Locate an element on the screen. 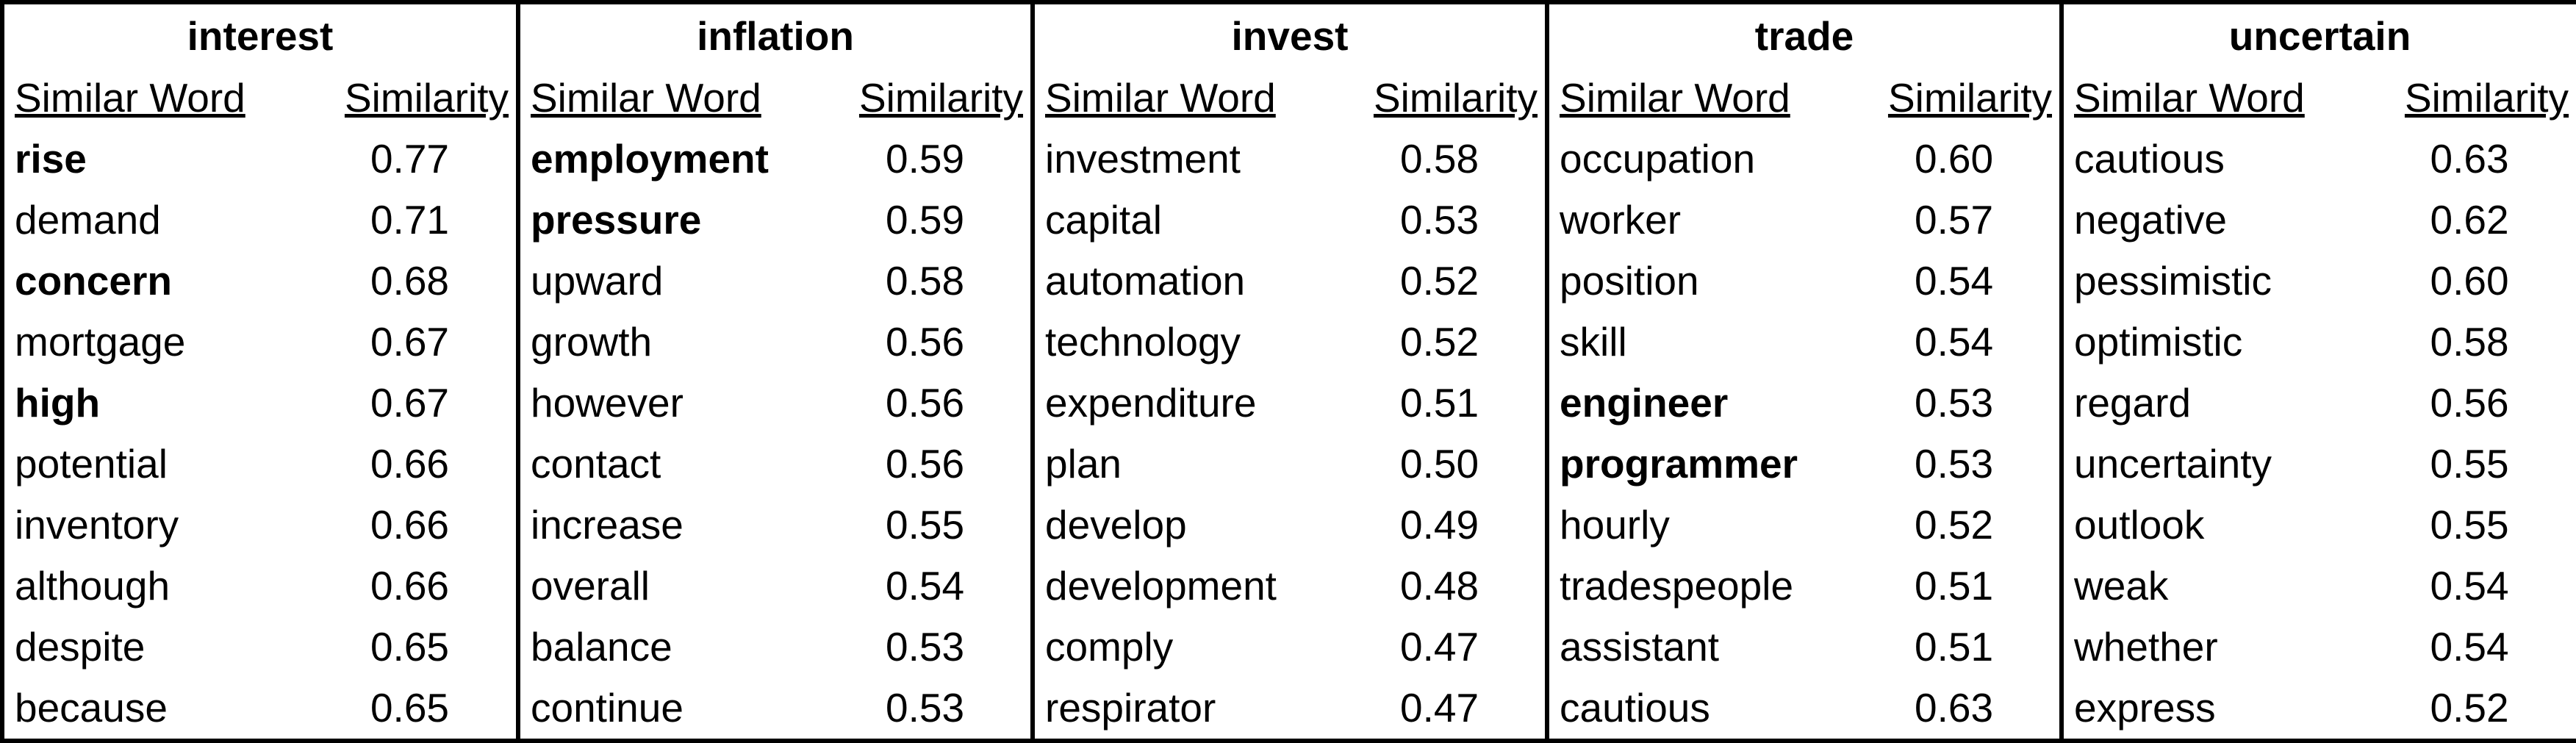 This screenshot has height=743, width=2576. group-title: interest is located at coordinates (260, 34).